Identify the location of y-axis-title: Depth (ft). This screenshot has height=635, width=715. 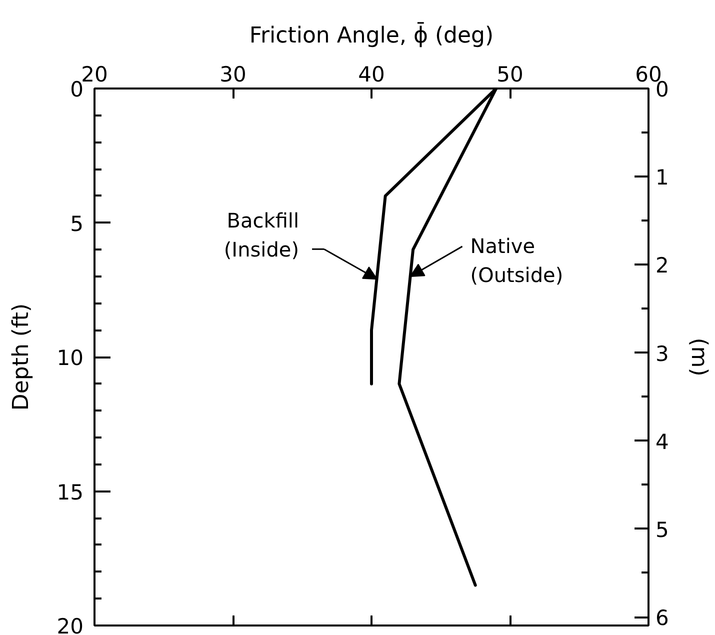
(21, 357).